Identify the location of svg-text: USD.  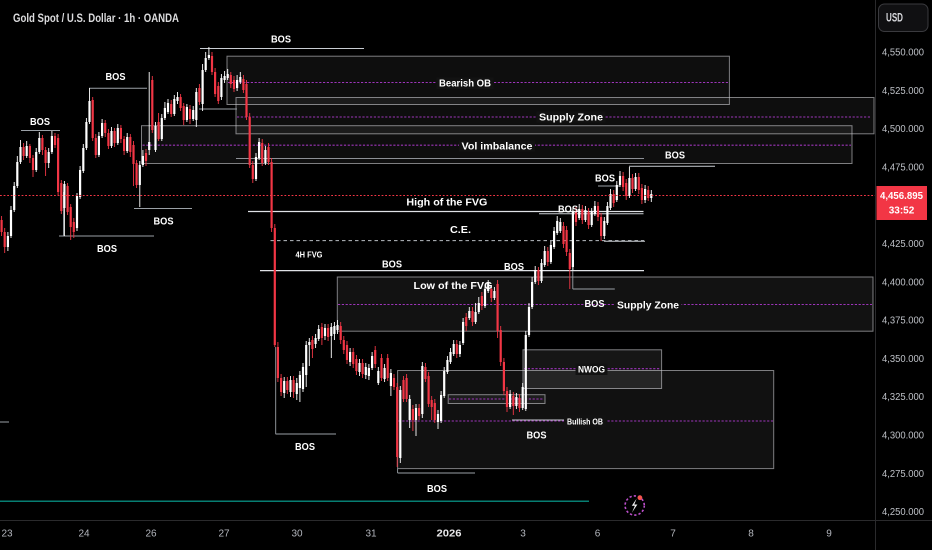
(894, 19).